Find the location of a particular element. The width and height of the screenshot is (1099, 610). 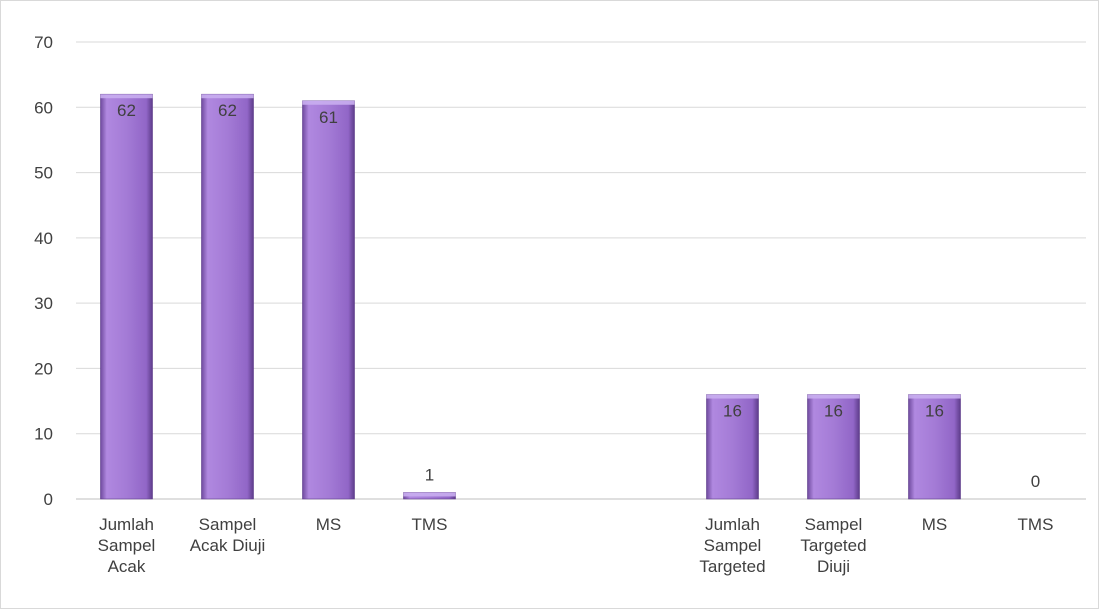

y-tick-label: 50 is located at coordinates (43, 173).